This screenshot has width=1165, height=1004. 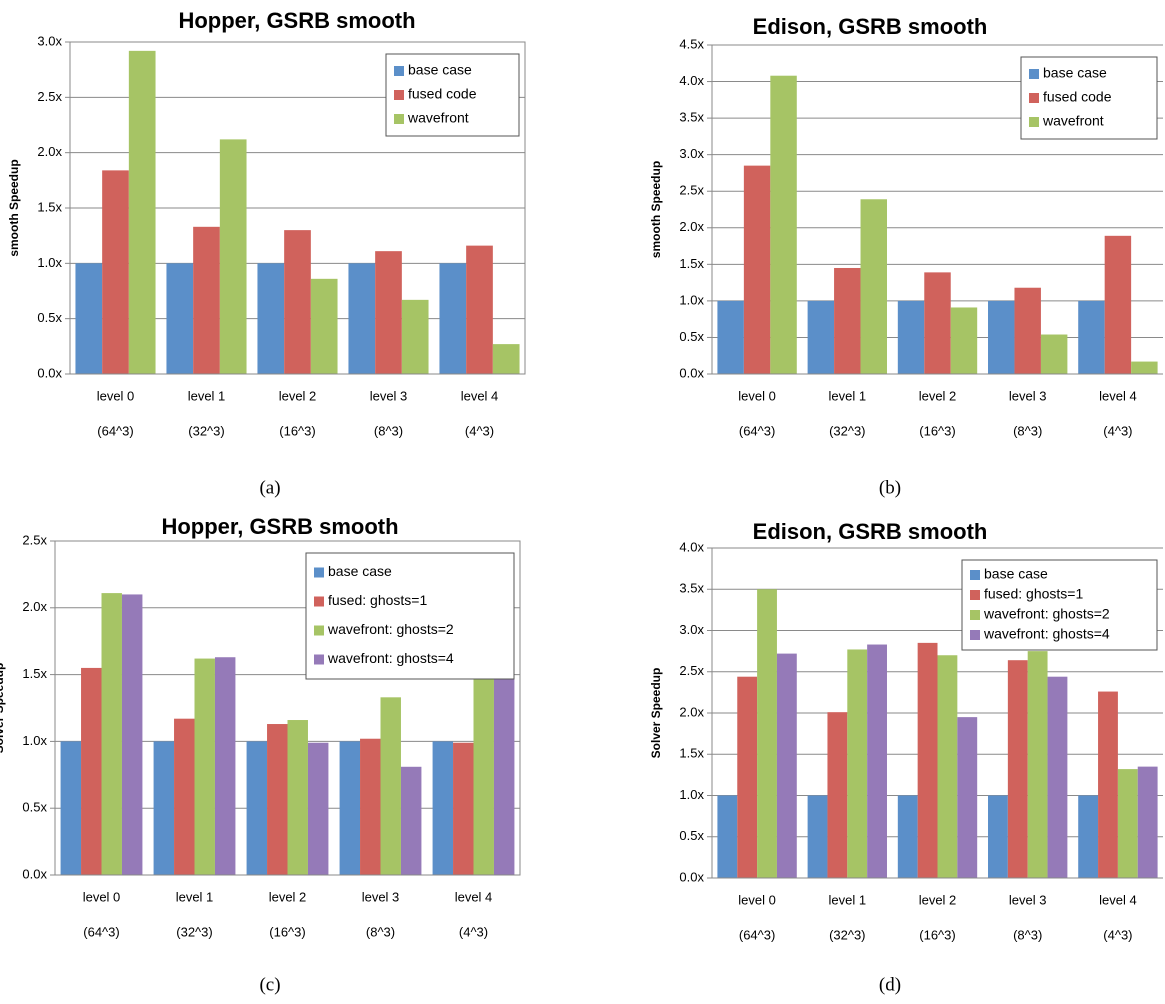 What do you see at coordinates (1046, 634) in the screenshot?
I see `legend-label: wavefront: ghosts=4` at bounding box center [1046, 634].